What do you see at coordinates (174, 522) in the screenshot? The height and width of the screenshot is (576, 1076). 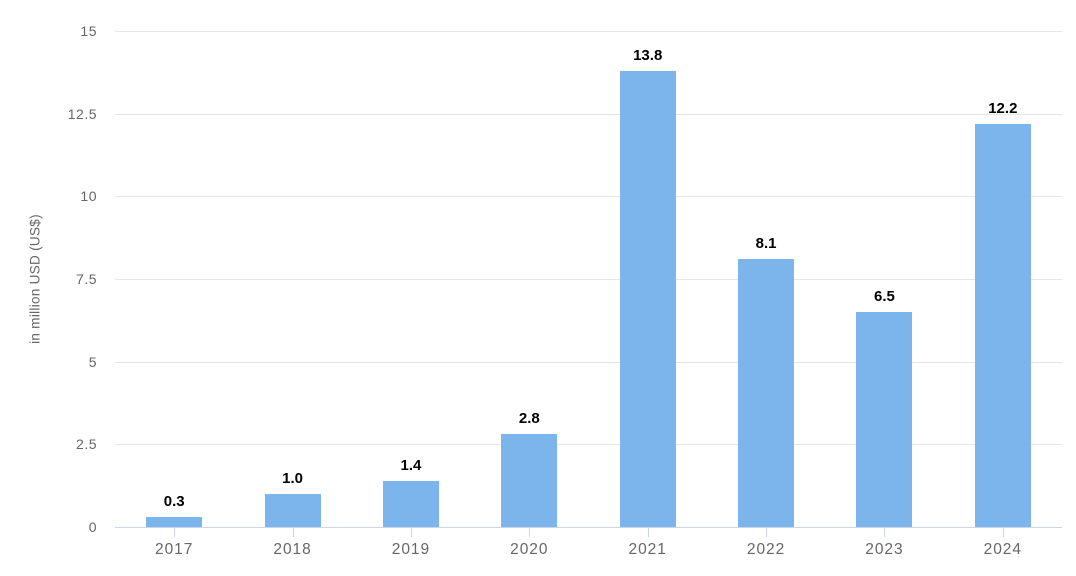 I see `bar-2017` at bounding box center [174, 522].